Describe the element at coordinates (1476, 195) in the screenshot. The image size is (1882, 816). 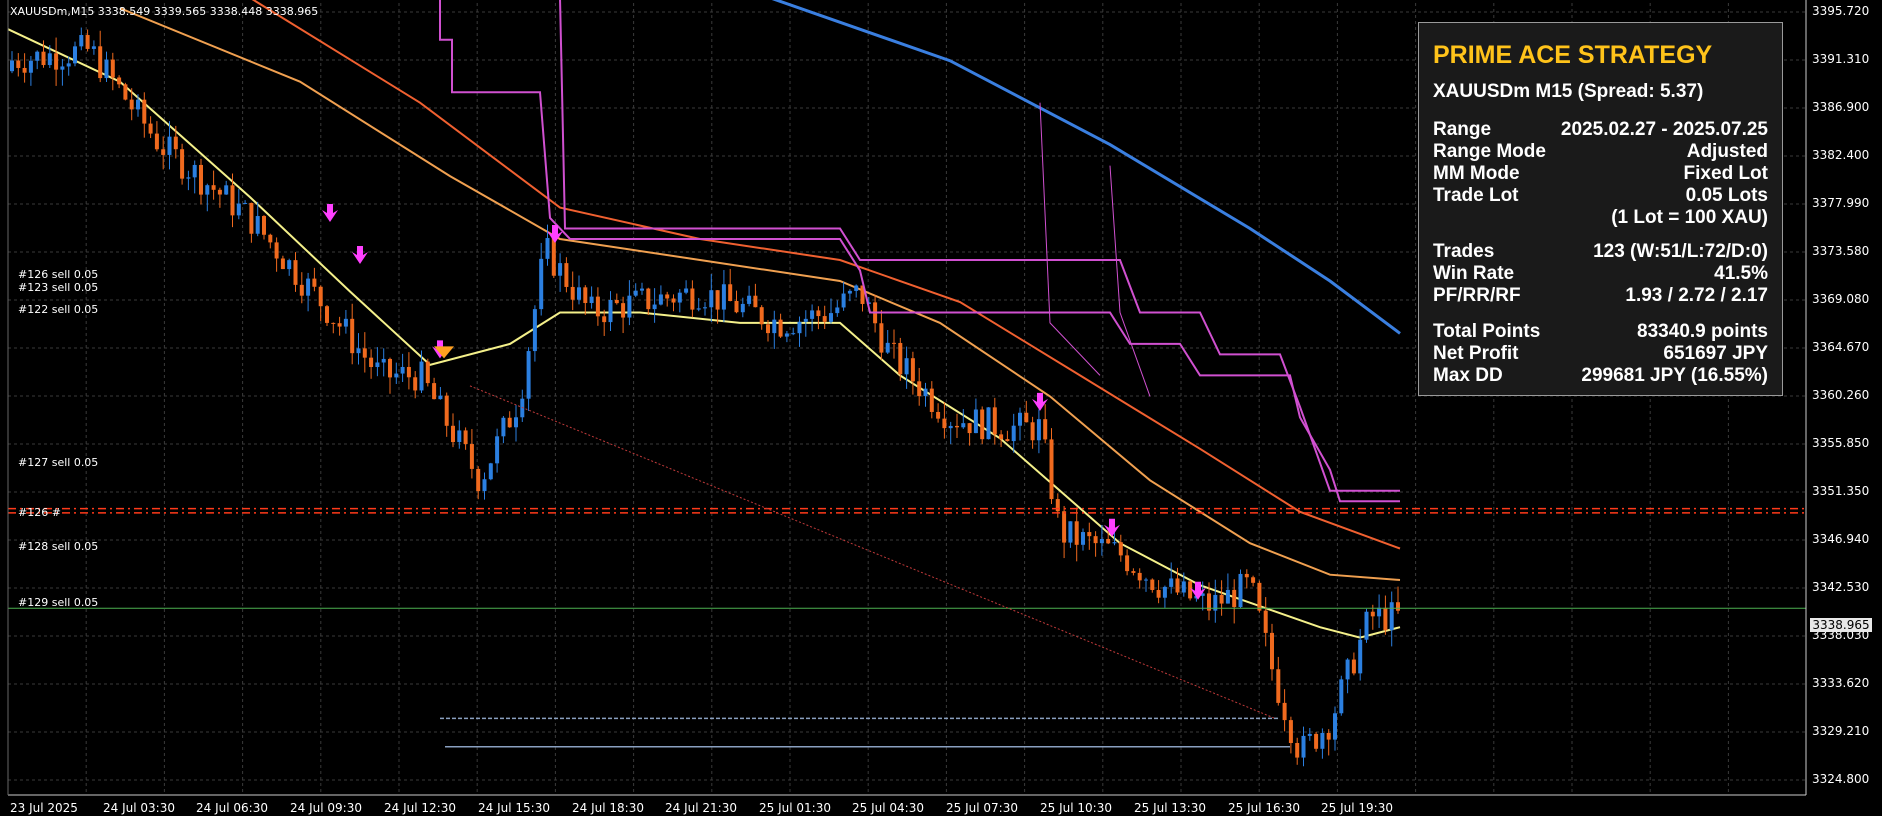
I see `stat-key: Trade Lot` at that location.